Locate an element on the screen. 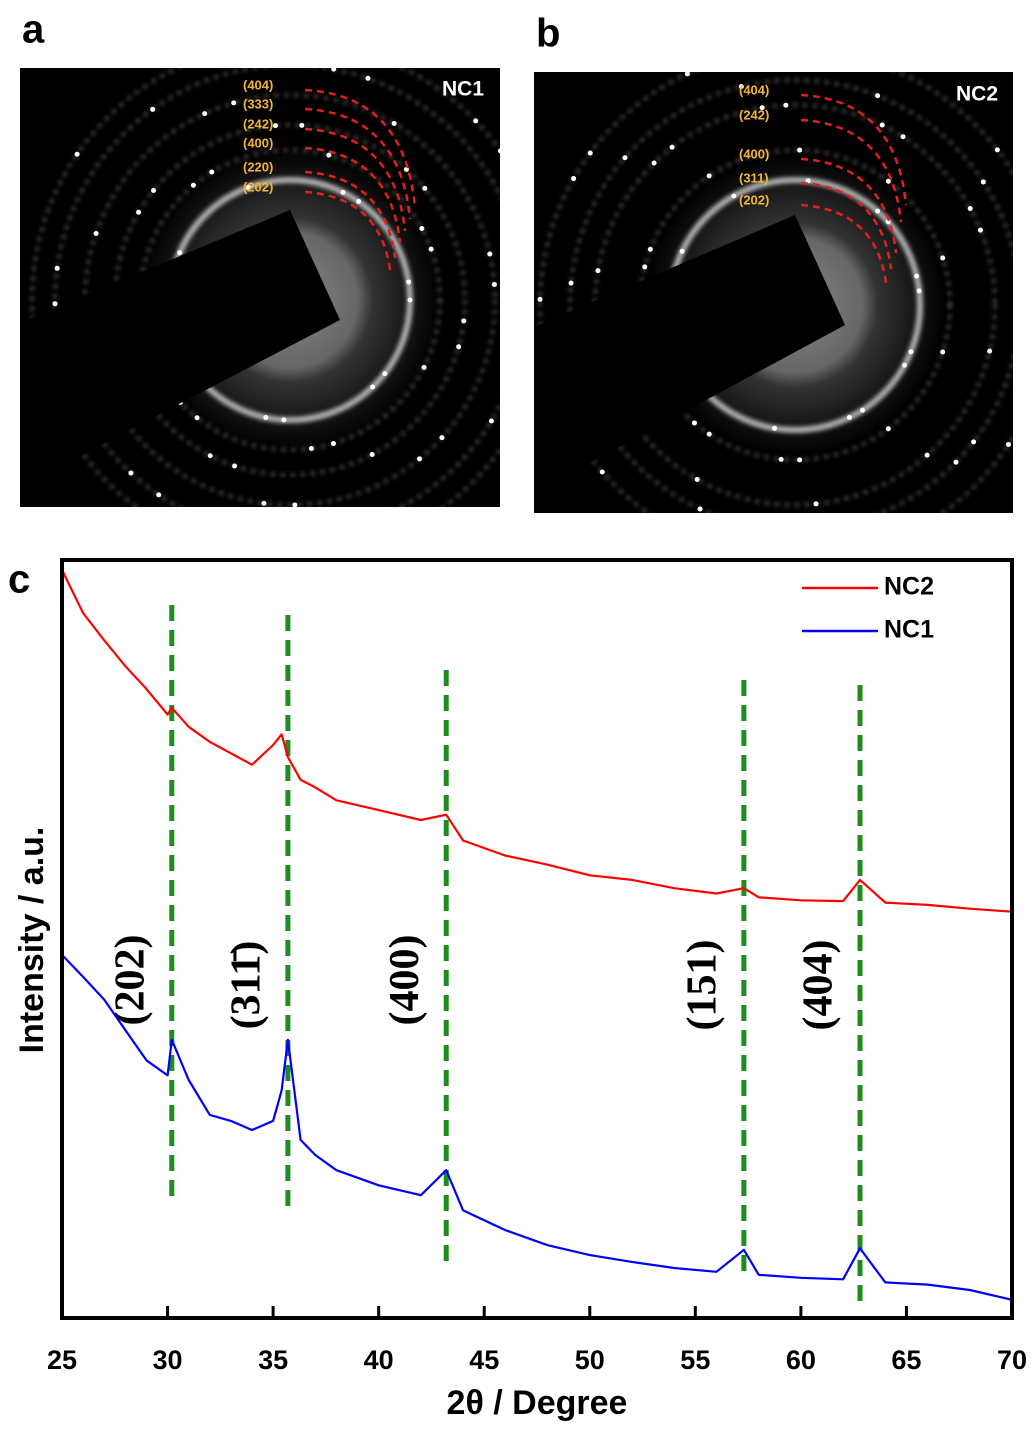  ring-label: (404) is located at coordinates (754, 89).